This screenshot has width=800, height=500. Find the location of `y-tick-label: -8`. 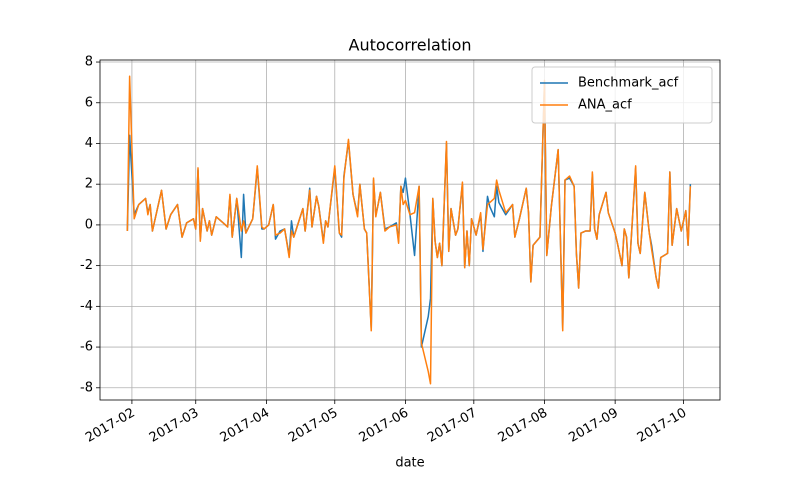

y-tick-label: -8 is located at coordinates (86, 387).